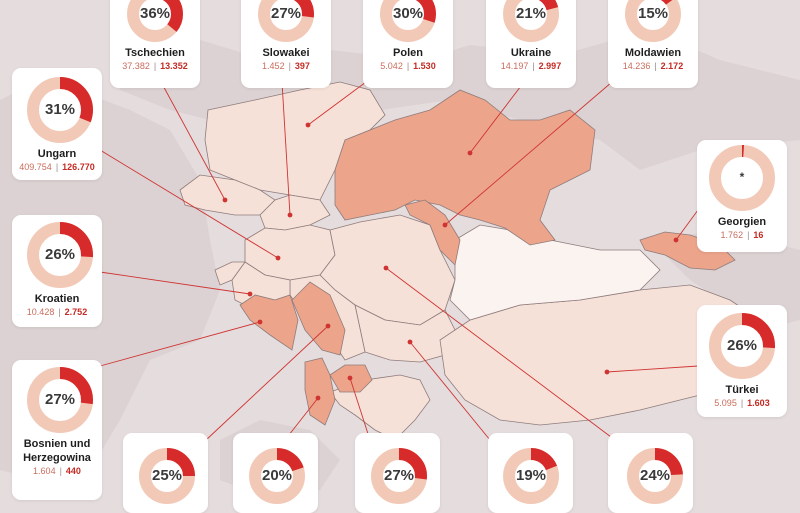 This screenshot has height=513, width=800. I want to click on leader-line-georgien, so click(687, 225).